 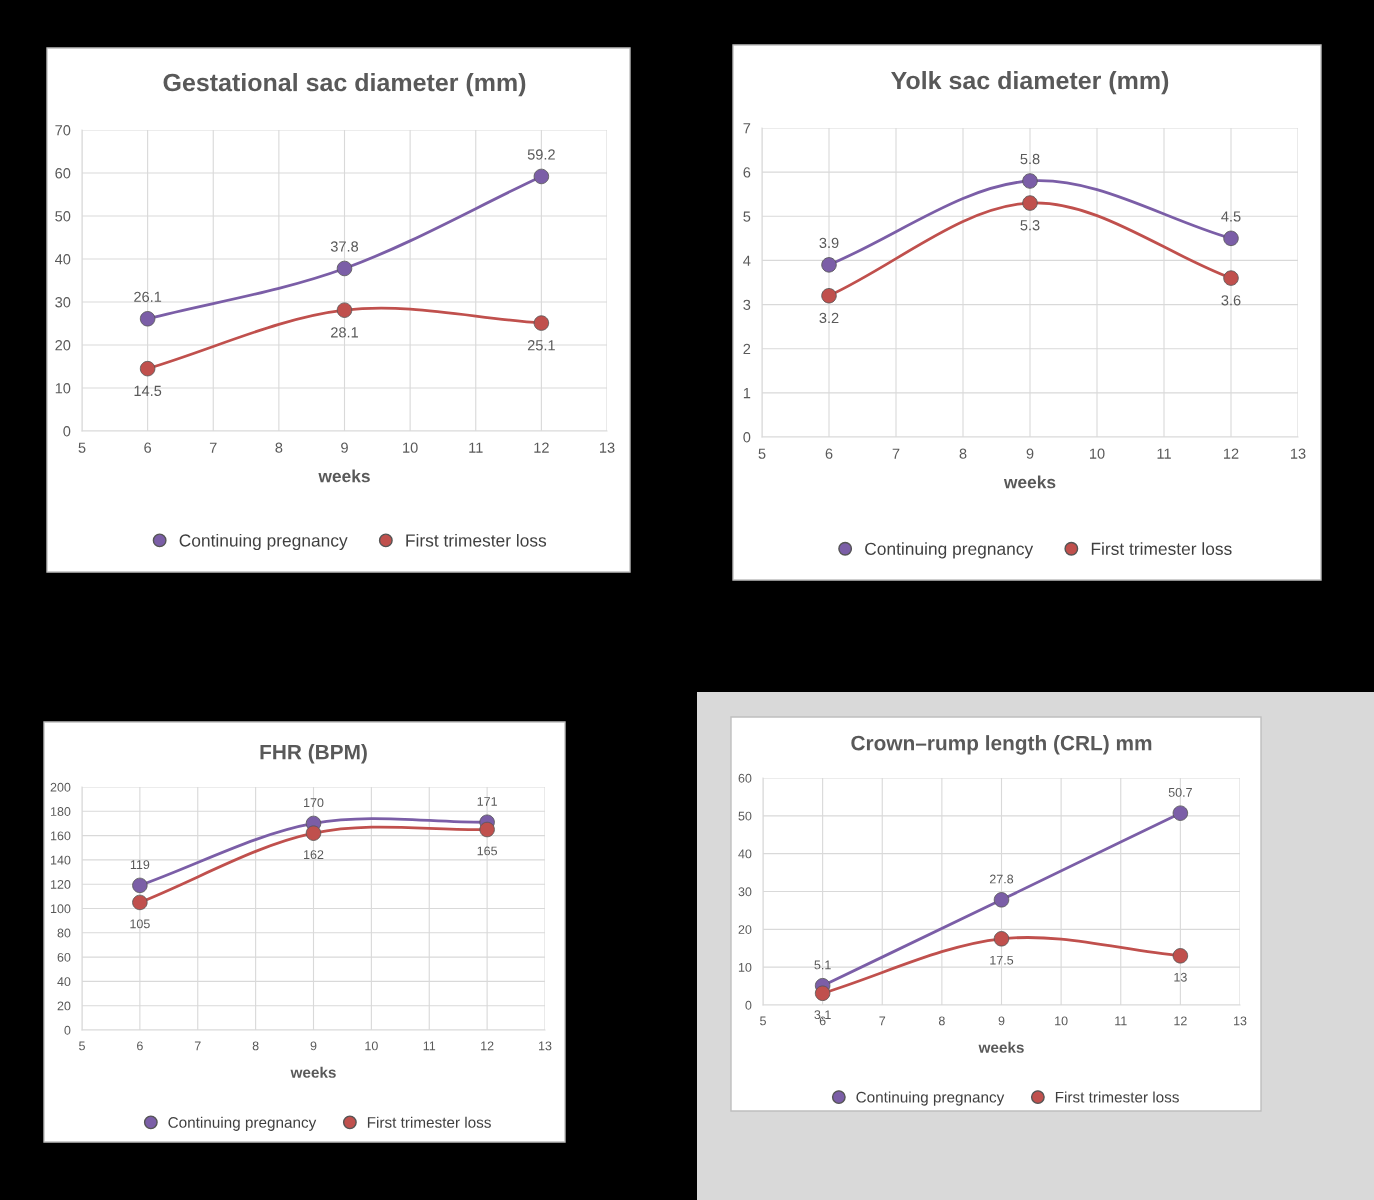 What do you see at coordinates (60, 860) in the screenshot?
I see `y-tick-label: 140` at bounding box center [60, 860].